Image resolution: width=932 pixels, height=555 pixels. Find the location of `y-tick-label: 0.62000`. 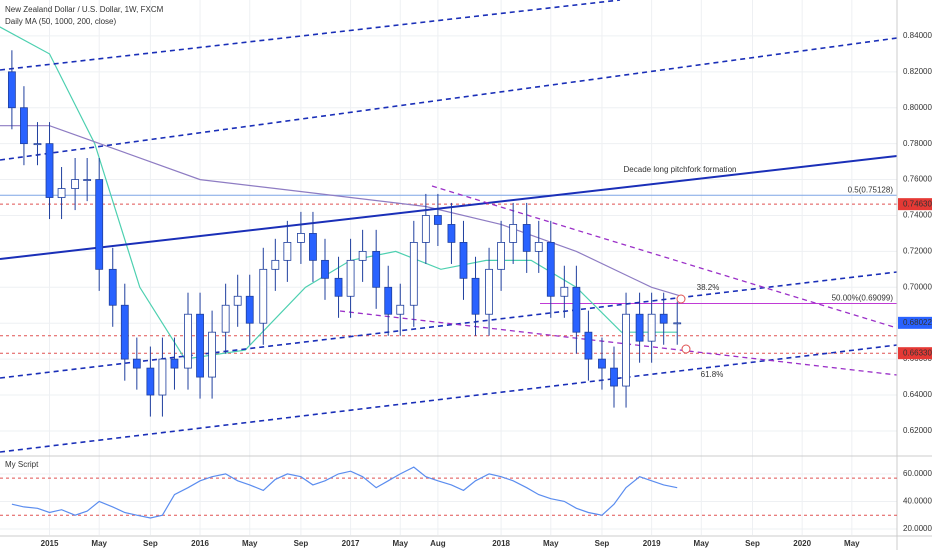

y-tick-label: 0.62000 is located at coordinates (917, 430).